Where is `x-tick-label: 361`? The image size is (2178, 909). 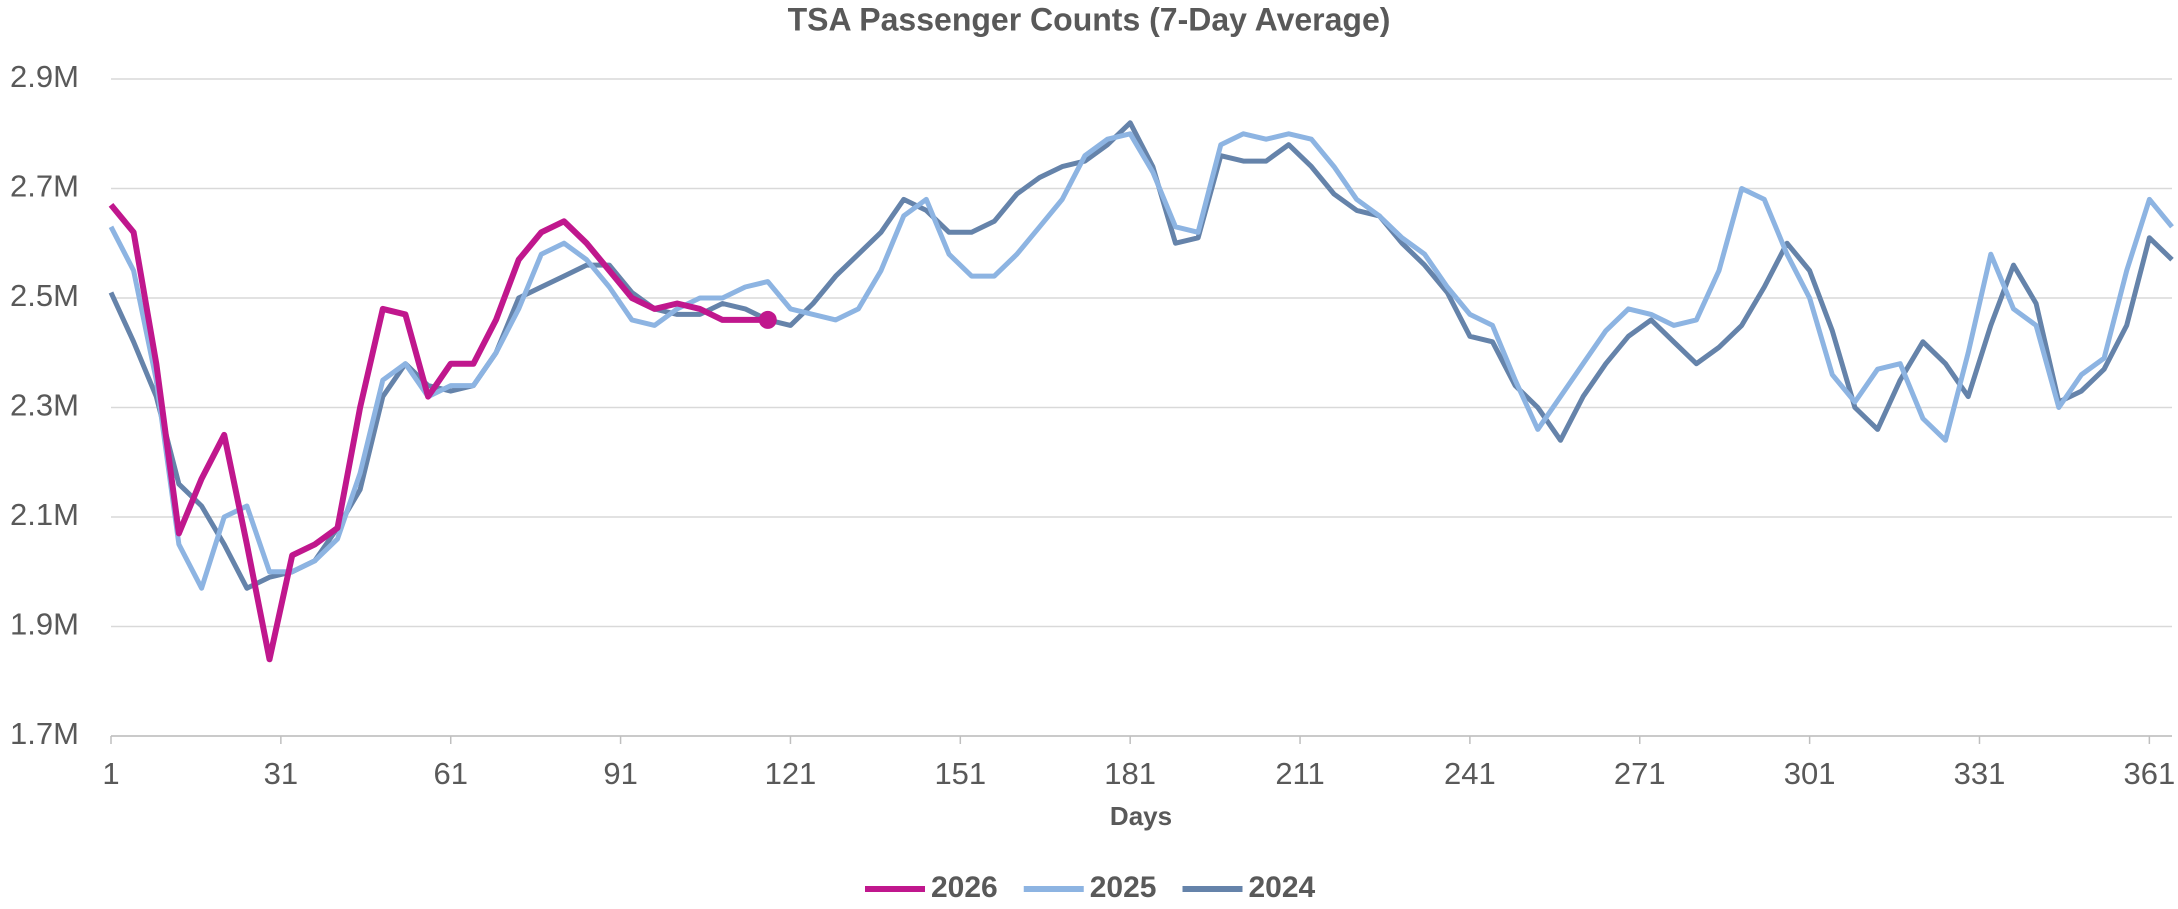
x-tick-label: 361 is located at coordinates (2149, 773).